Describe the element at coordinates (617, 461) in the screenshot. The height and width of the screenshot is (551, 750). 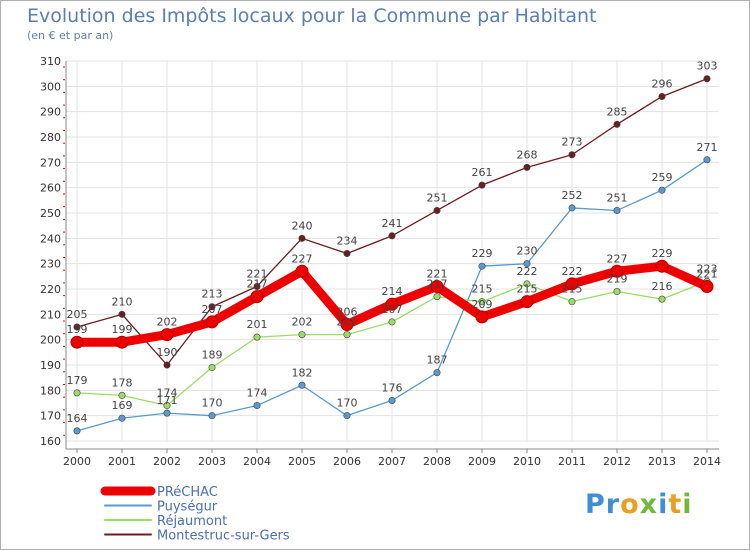
I see `x-tick-label: 2012` at that location.